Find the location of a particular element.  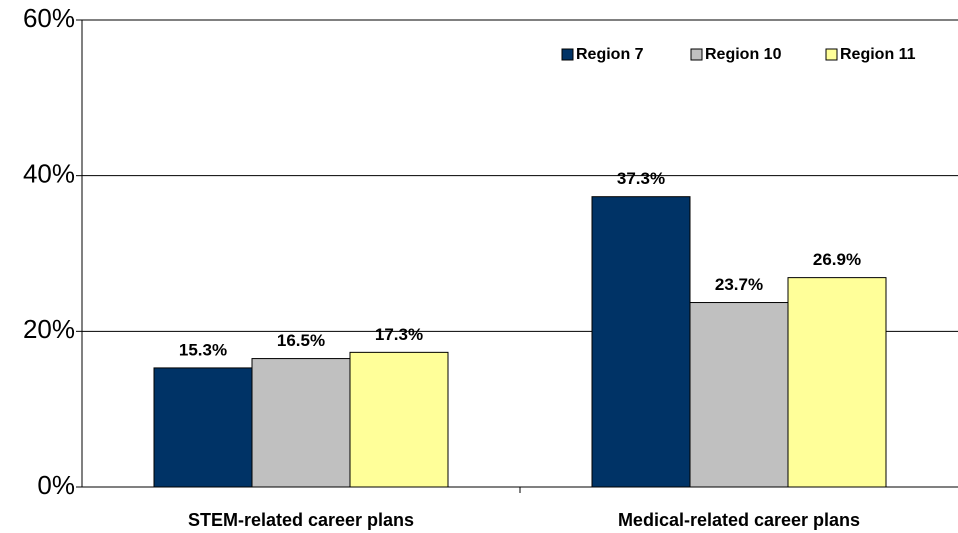

legend-label: Region 10 is located at coordinates (743, 54).